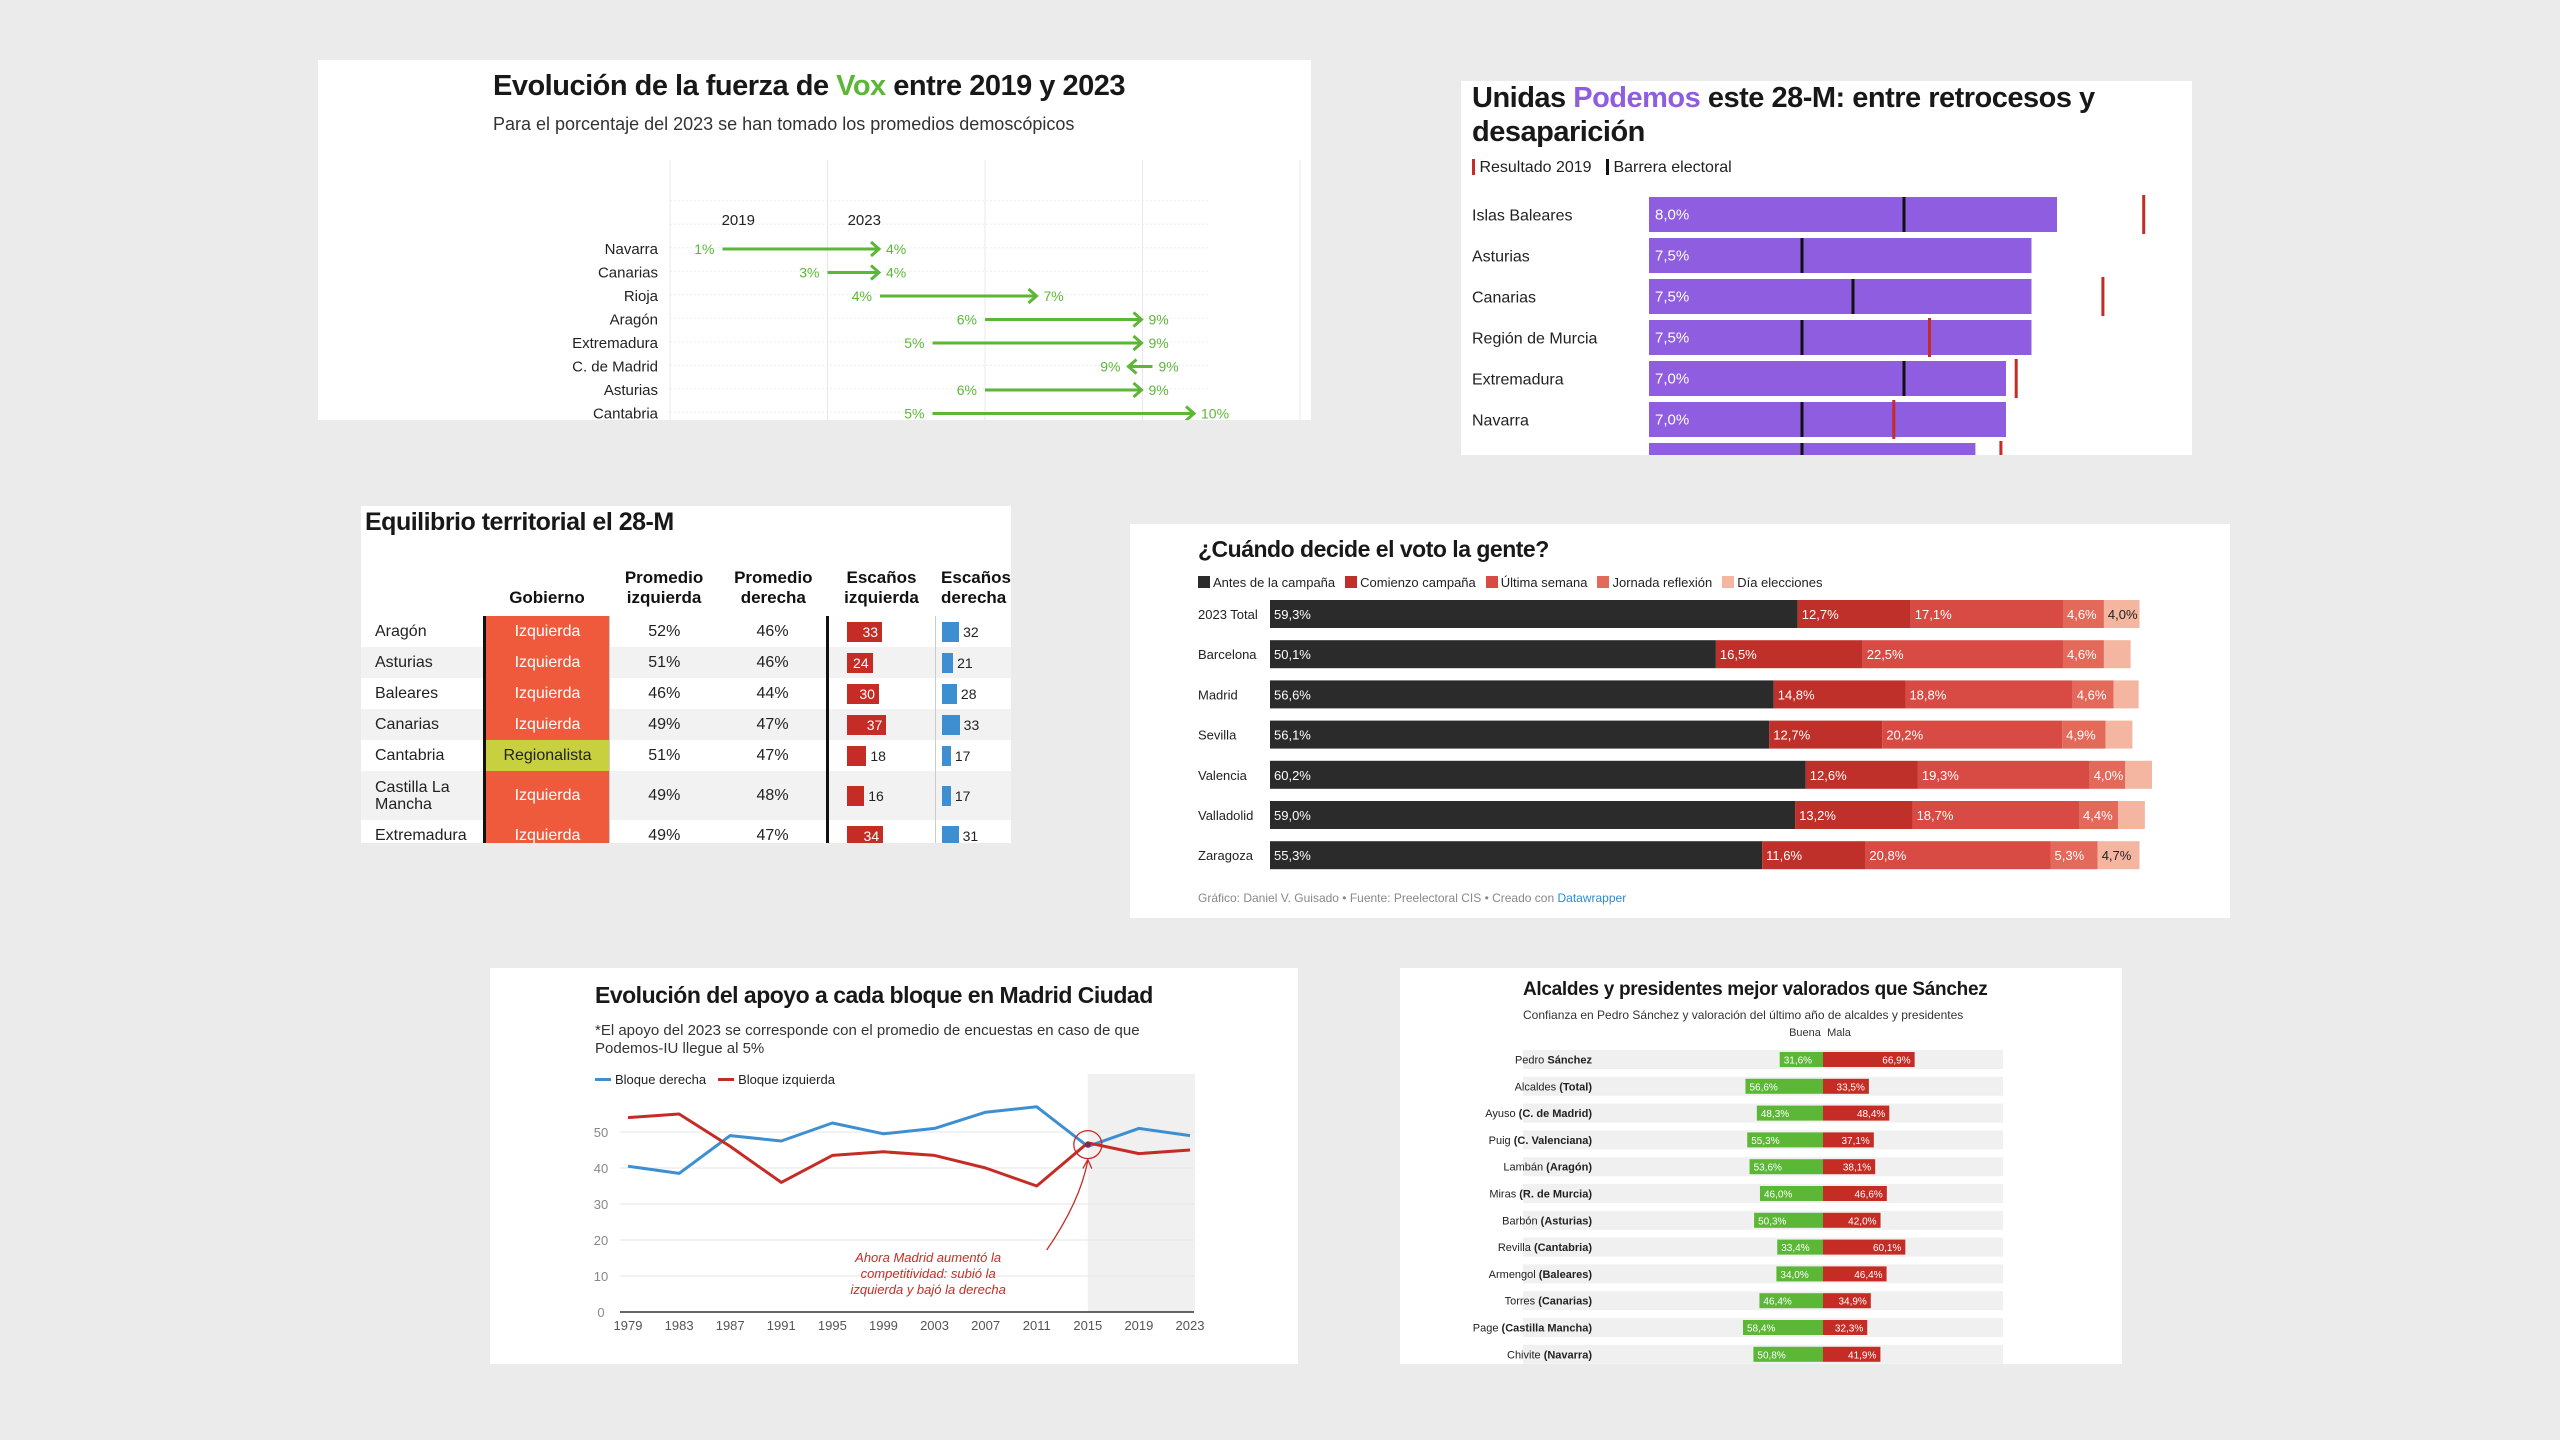 This screenshot has width=2560, height=1440. I want to click on cell-escanos-izquierda: 33, so click(881, 631).